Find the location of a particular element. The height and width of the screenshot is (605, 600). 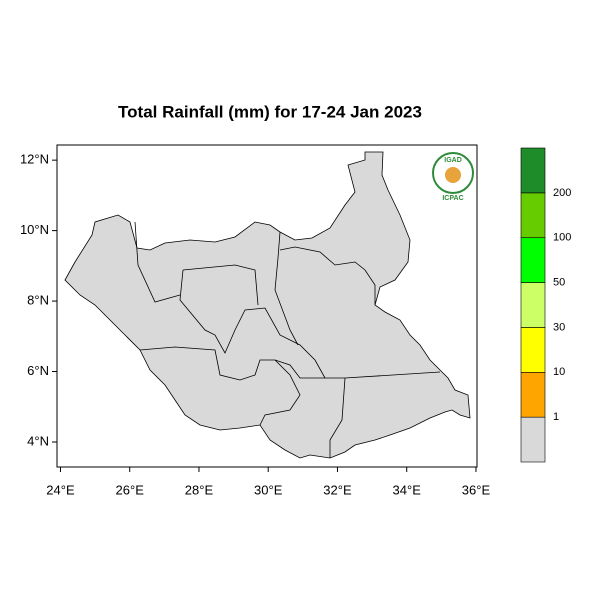

x-tick-label: 28°E is located at coordinates (199, 489).